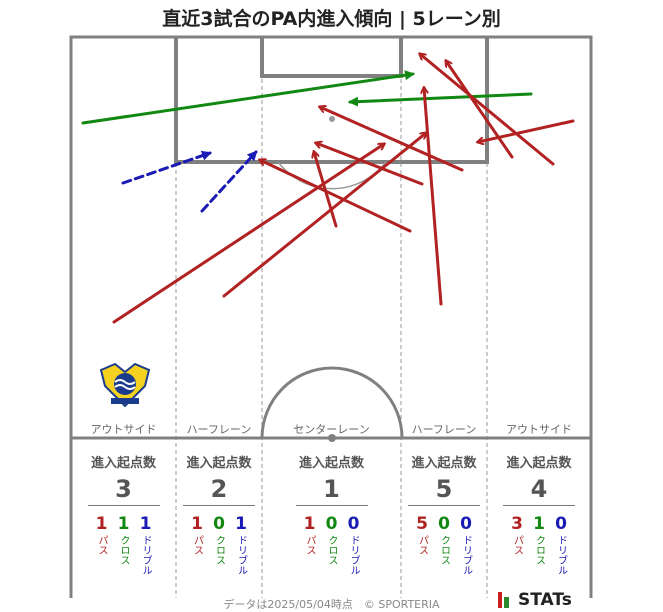  What do you see at coordinates (219, 429) in the screenshot?
I see `lane-label-halflane-left: ハーフレーン` at bounding box center [219, 429].